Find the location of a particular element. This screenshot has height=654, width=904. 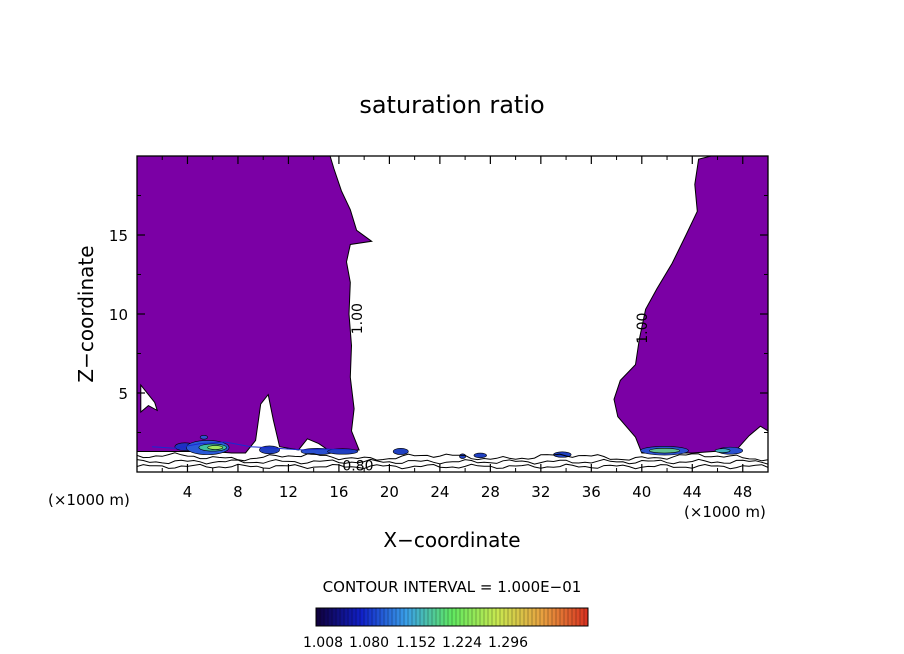

x-tick-label: 16 is located at coordinates (338, 492).